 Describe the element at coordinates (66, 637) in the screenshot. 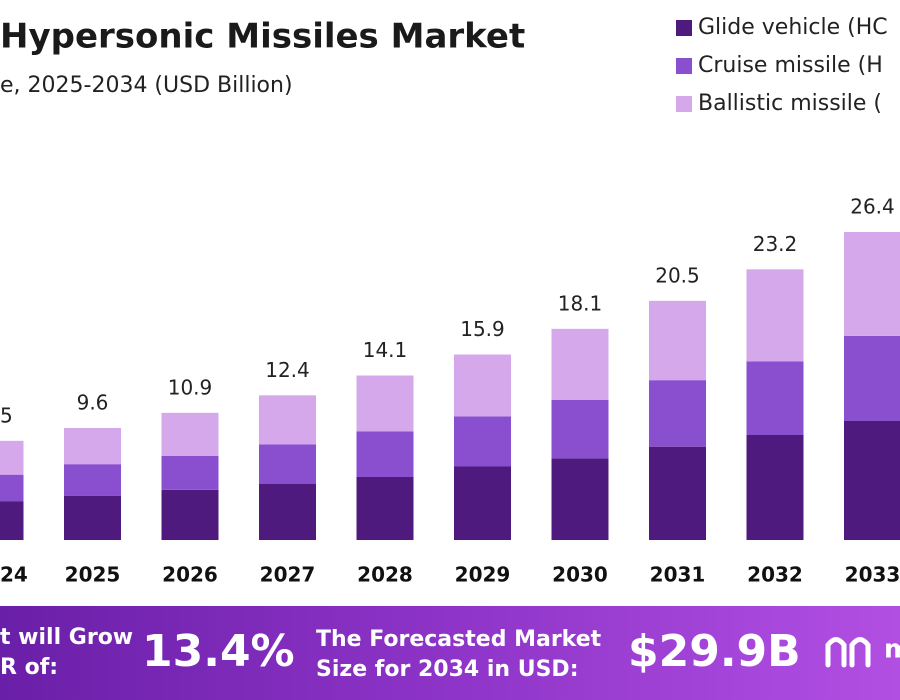

I see `banner-text: t will Grow` at that location.